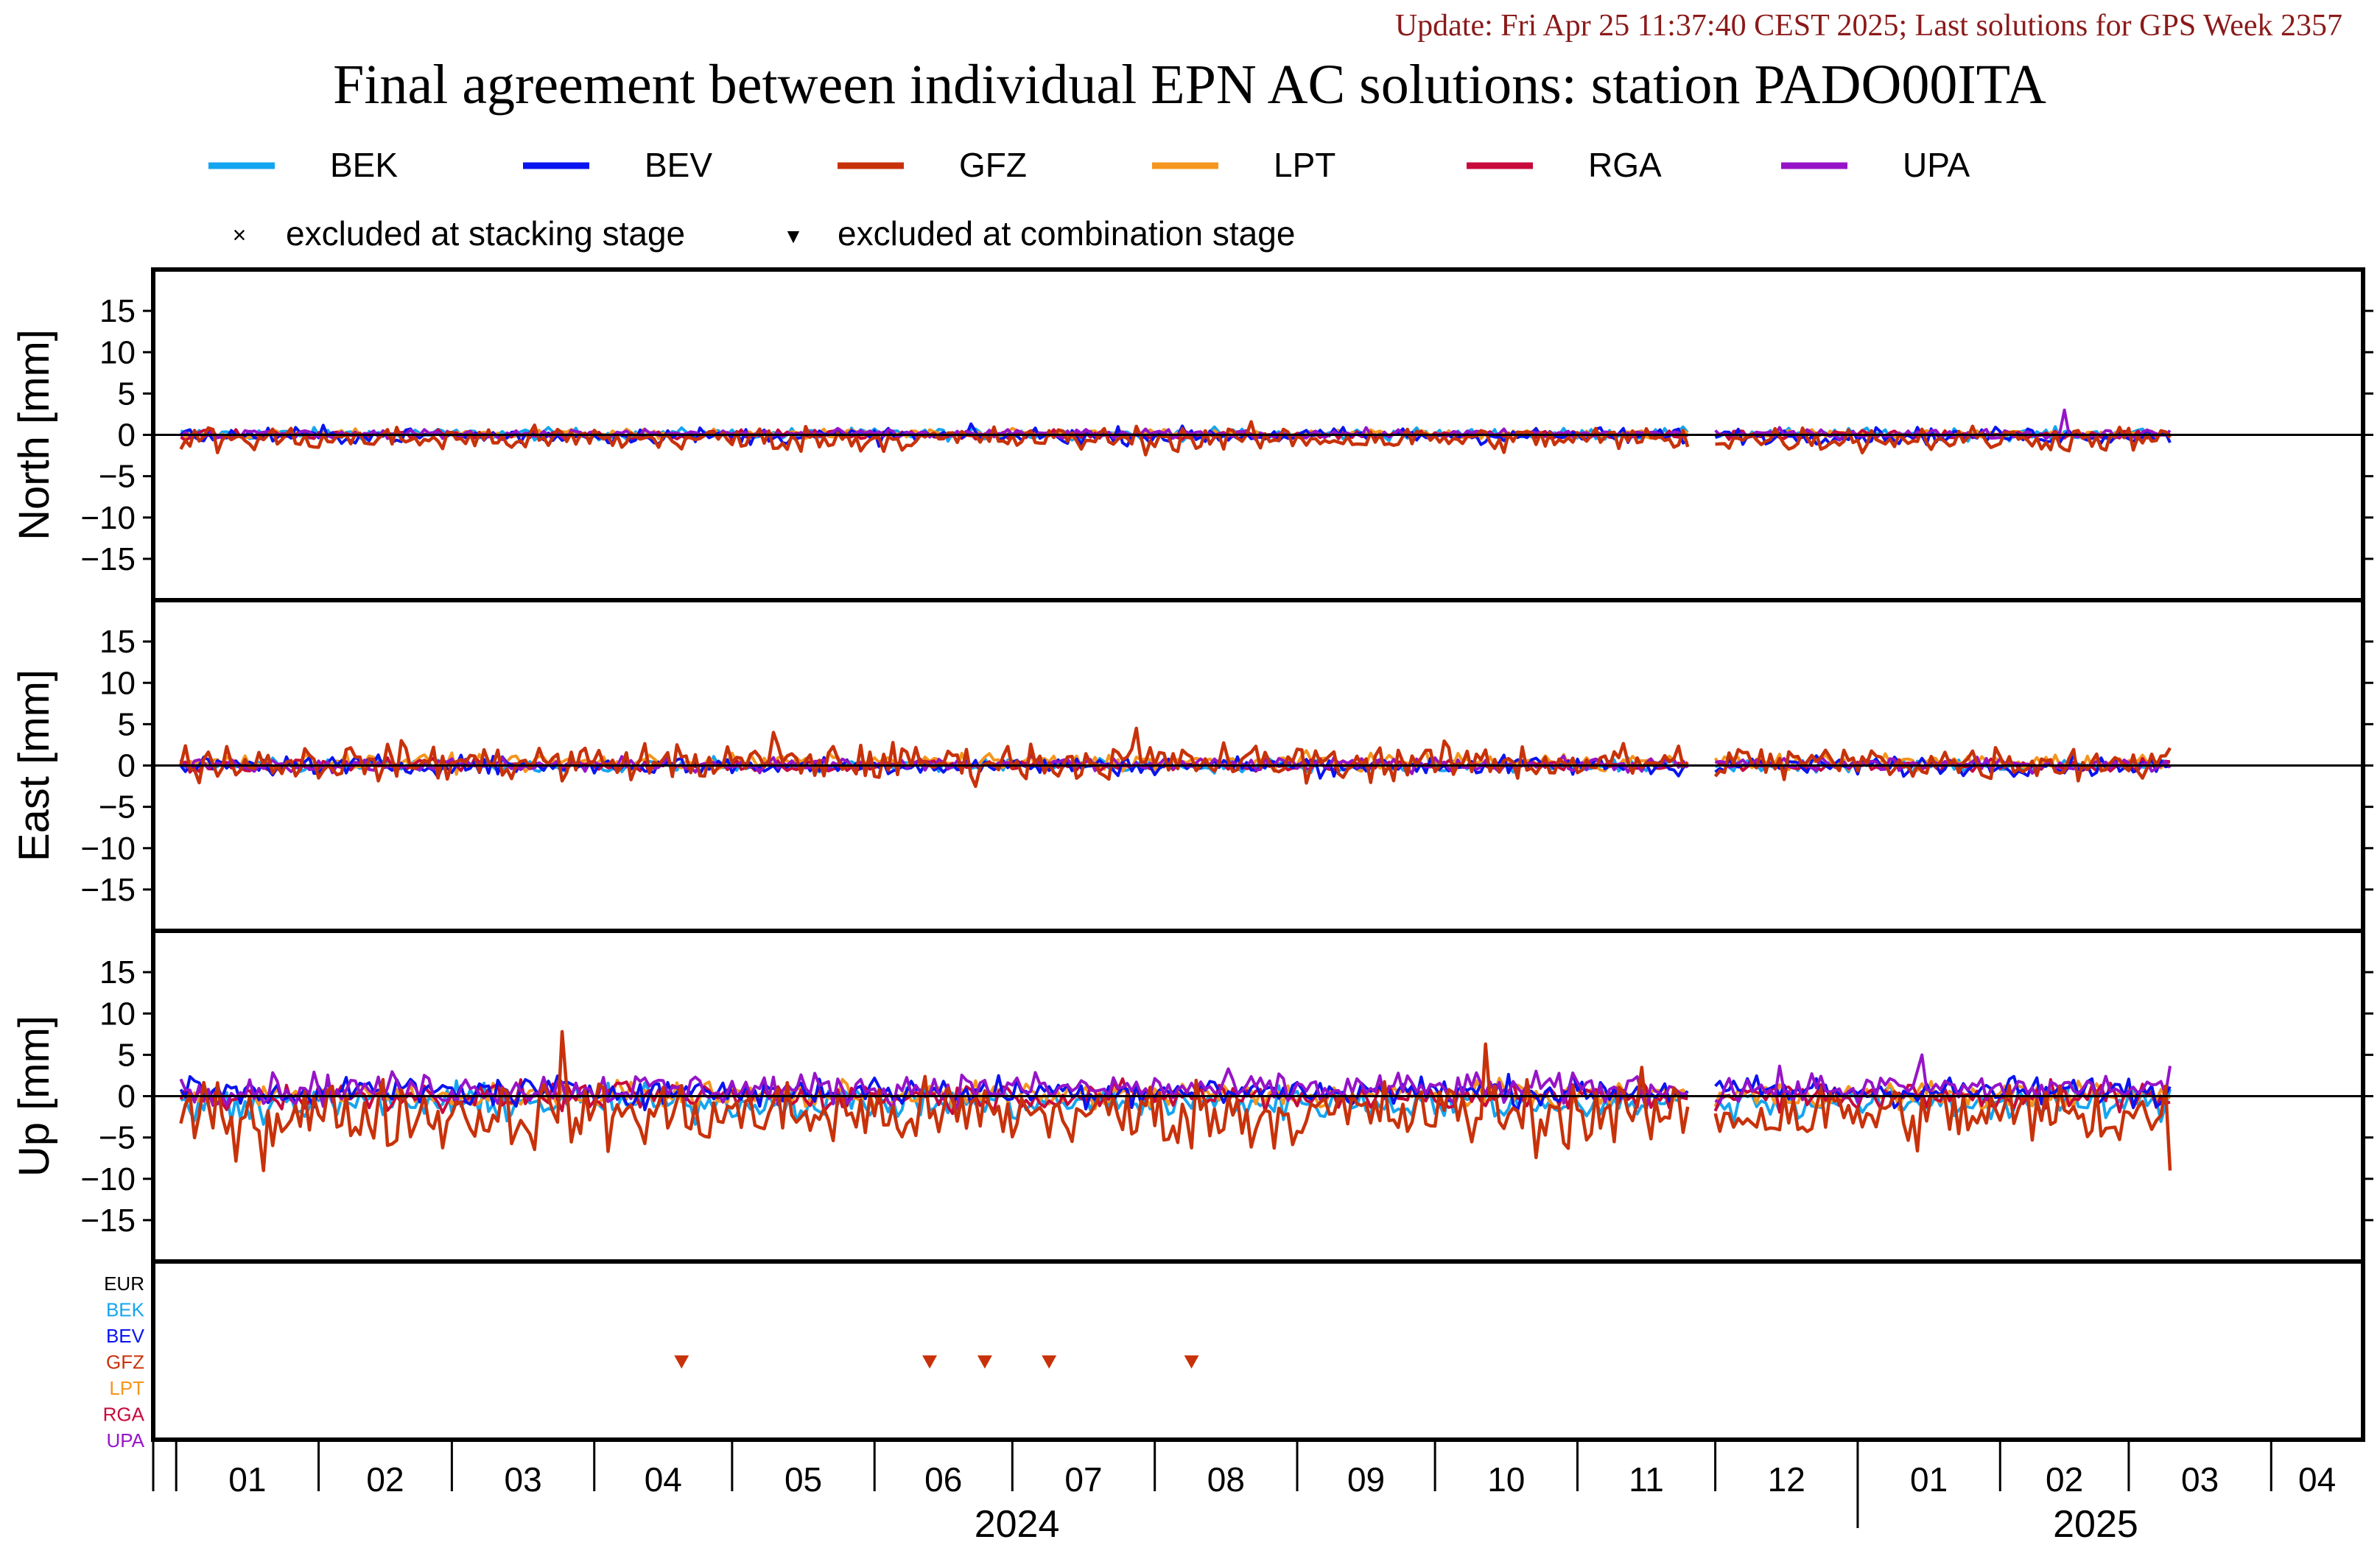 Image resolution: width=2380 pixels, height=1545 pixels. I want to click on x-month-label: 05, so click(803, 1479).